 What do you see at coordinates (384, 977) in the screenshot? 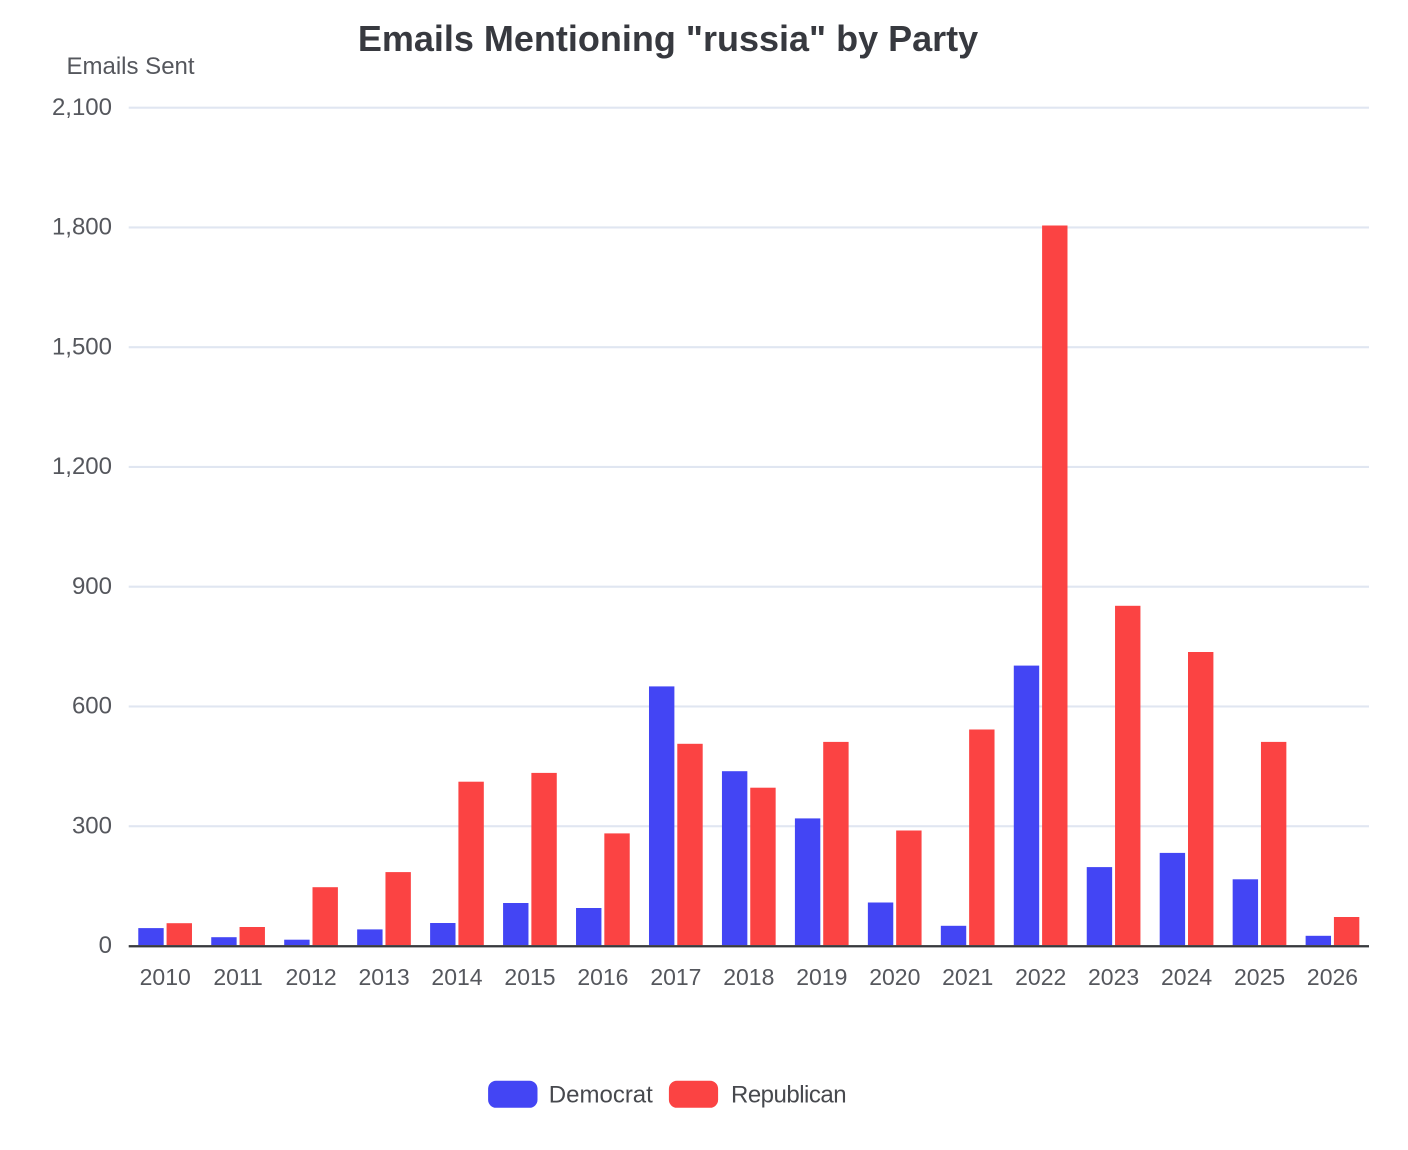
I see `svg-text: 2013` at bounding box center [384, 977].